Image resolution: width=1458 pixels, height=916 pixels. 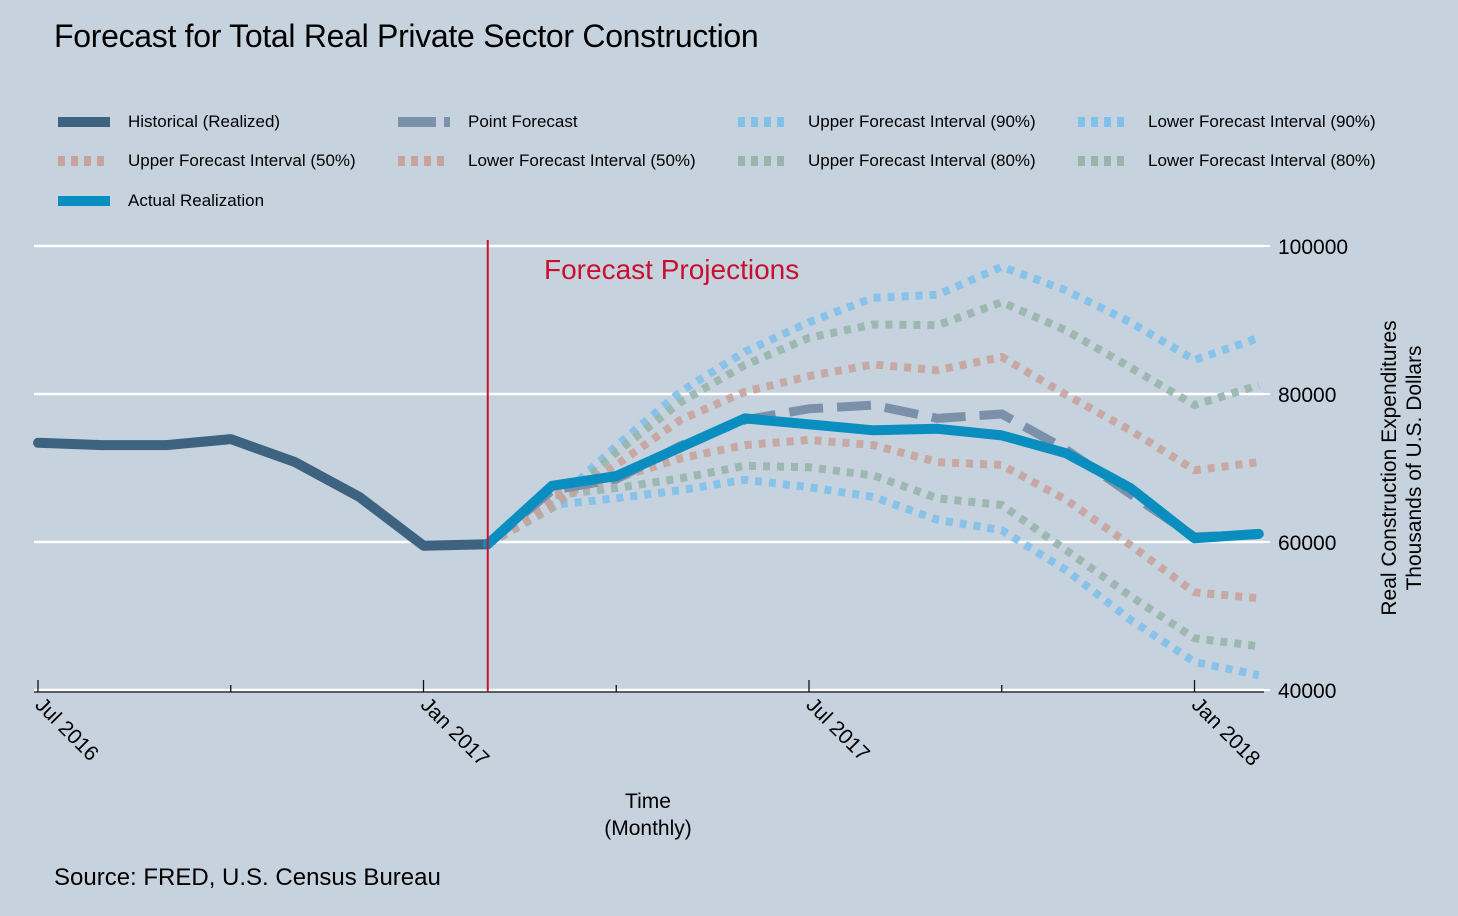 I want to click on x-tick-labels: Jul 2016 Jan 2017 Jul 2017 Jan 2018, so click(x=647, y=731).